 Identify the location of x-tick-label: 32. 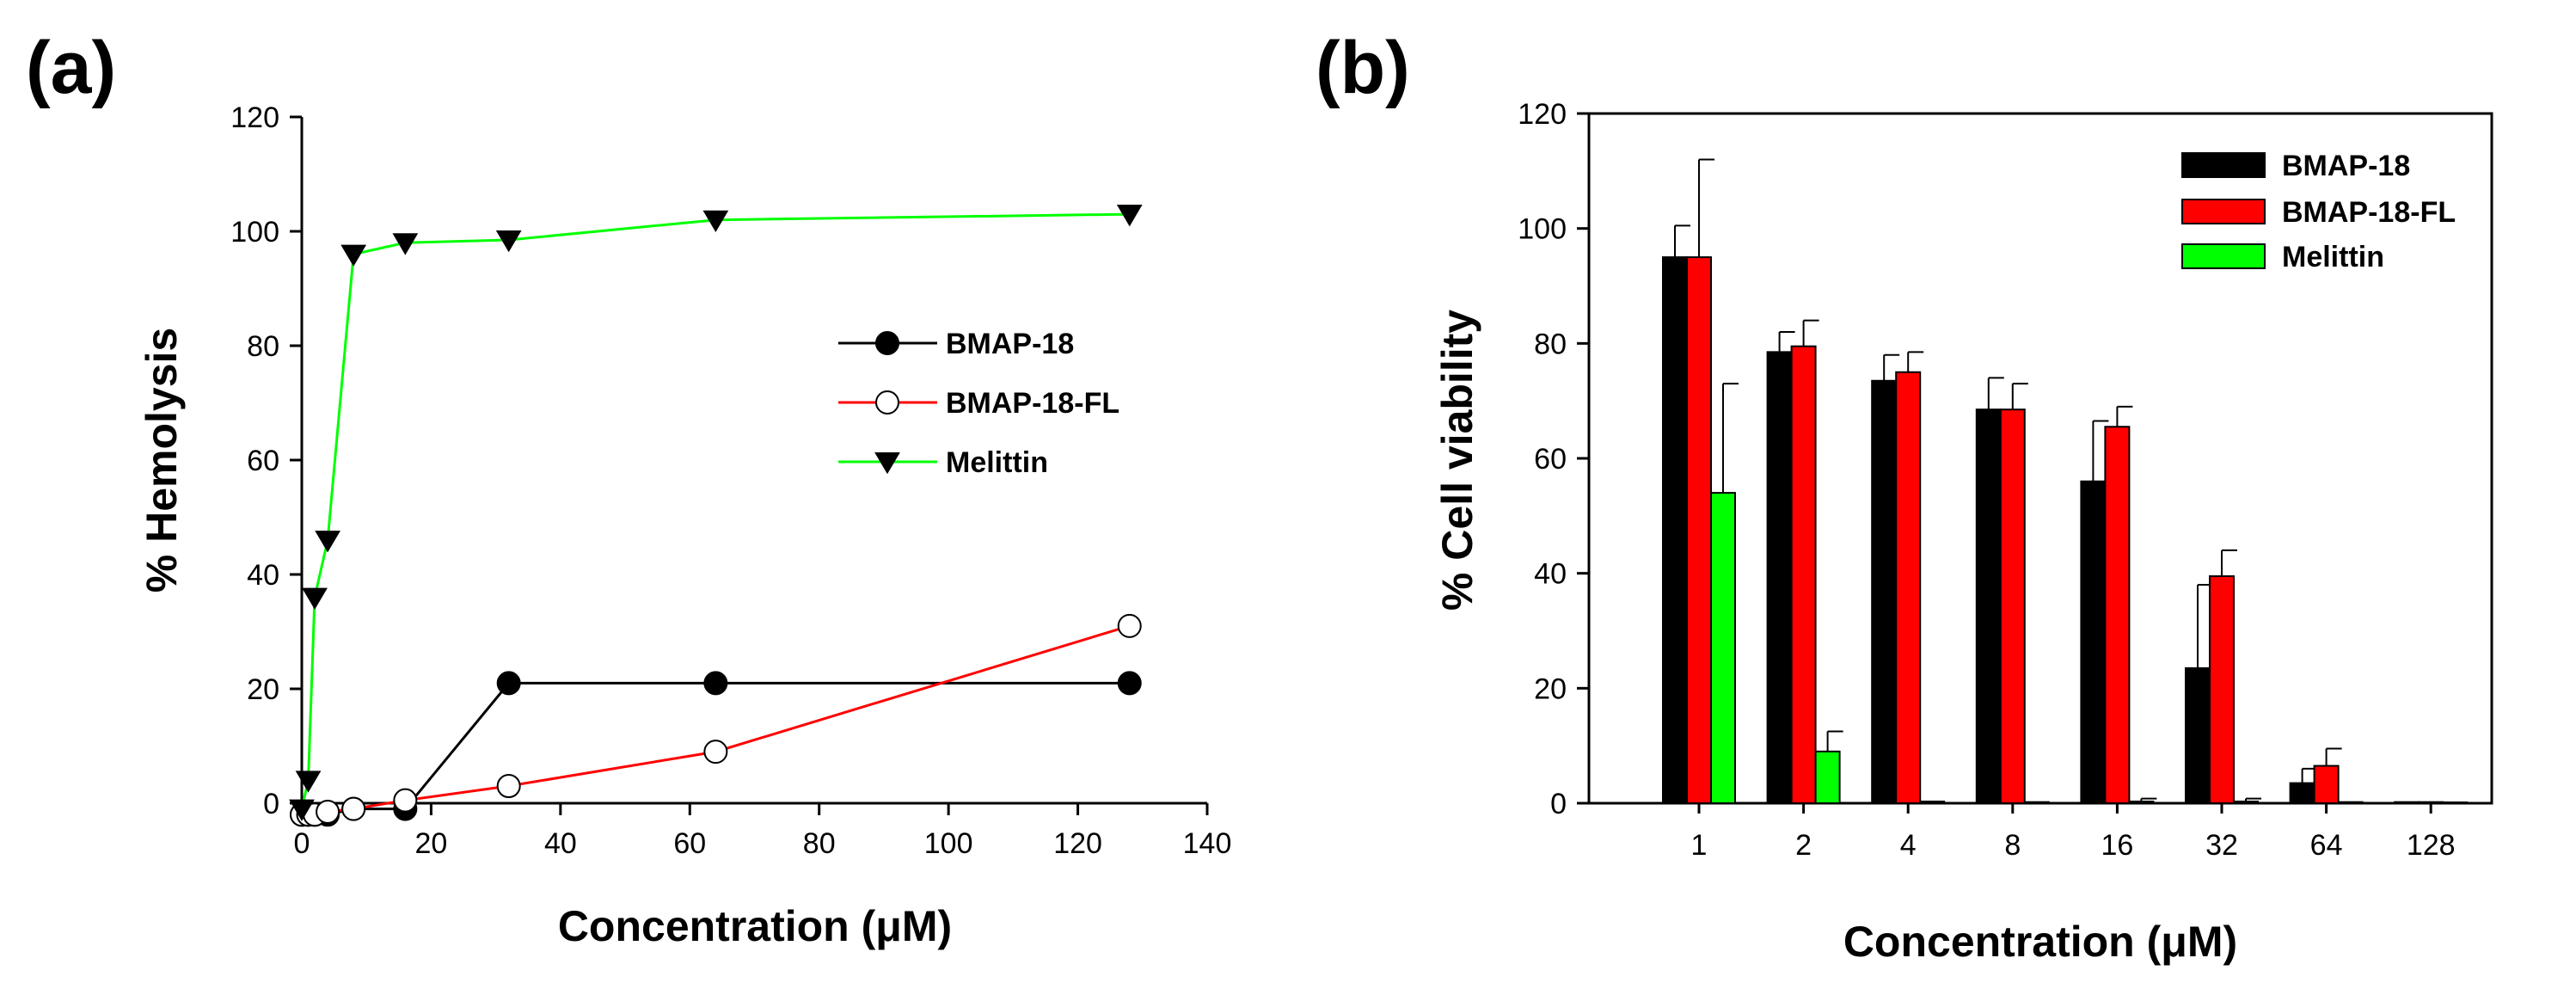
(2221, 845).